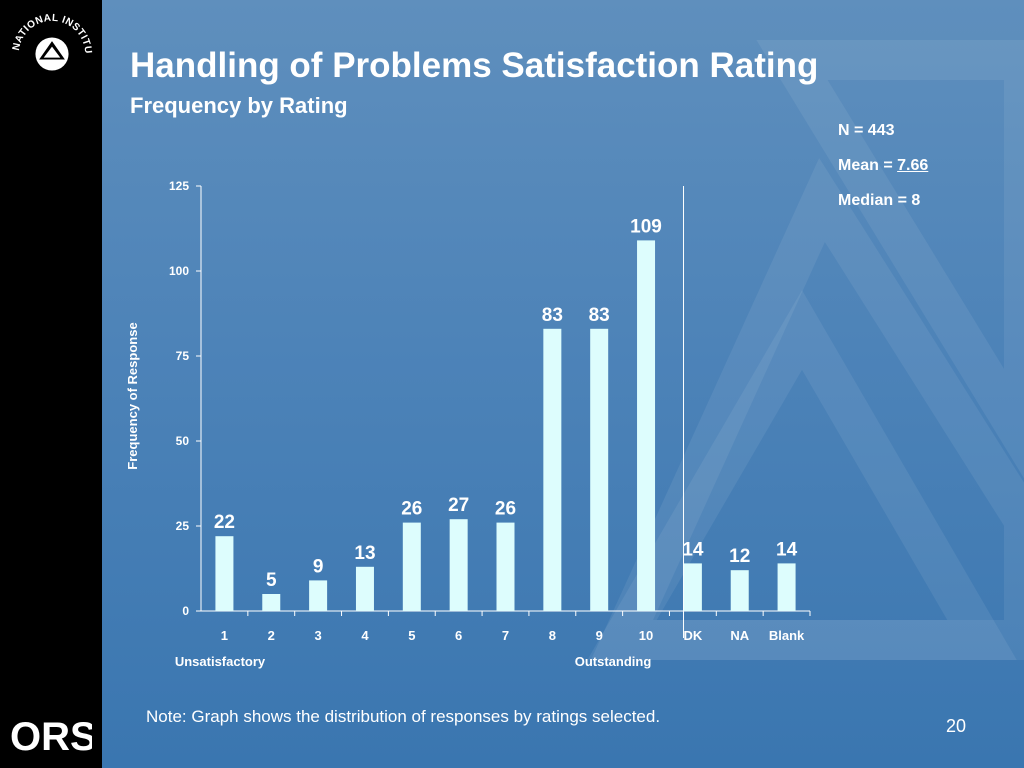  Describe the element at coordinates (875, 200) in the screenshot. I see `stat-median-label: Median =` at that location.